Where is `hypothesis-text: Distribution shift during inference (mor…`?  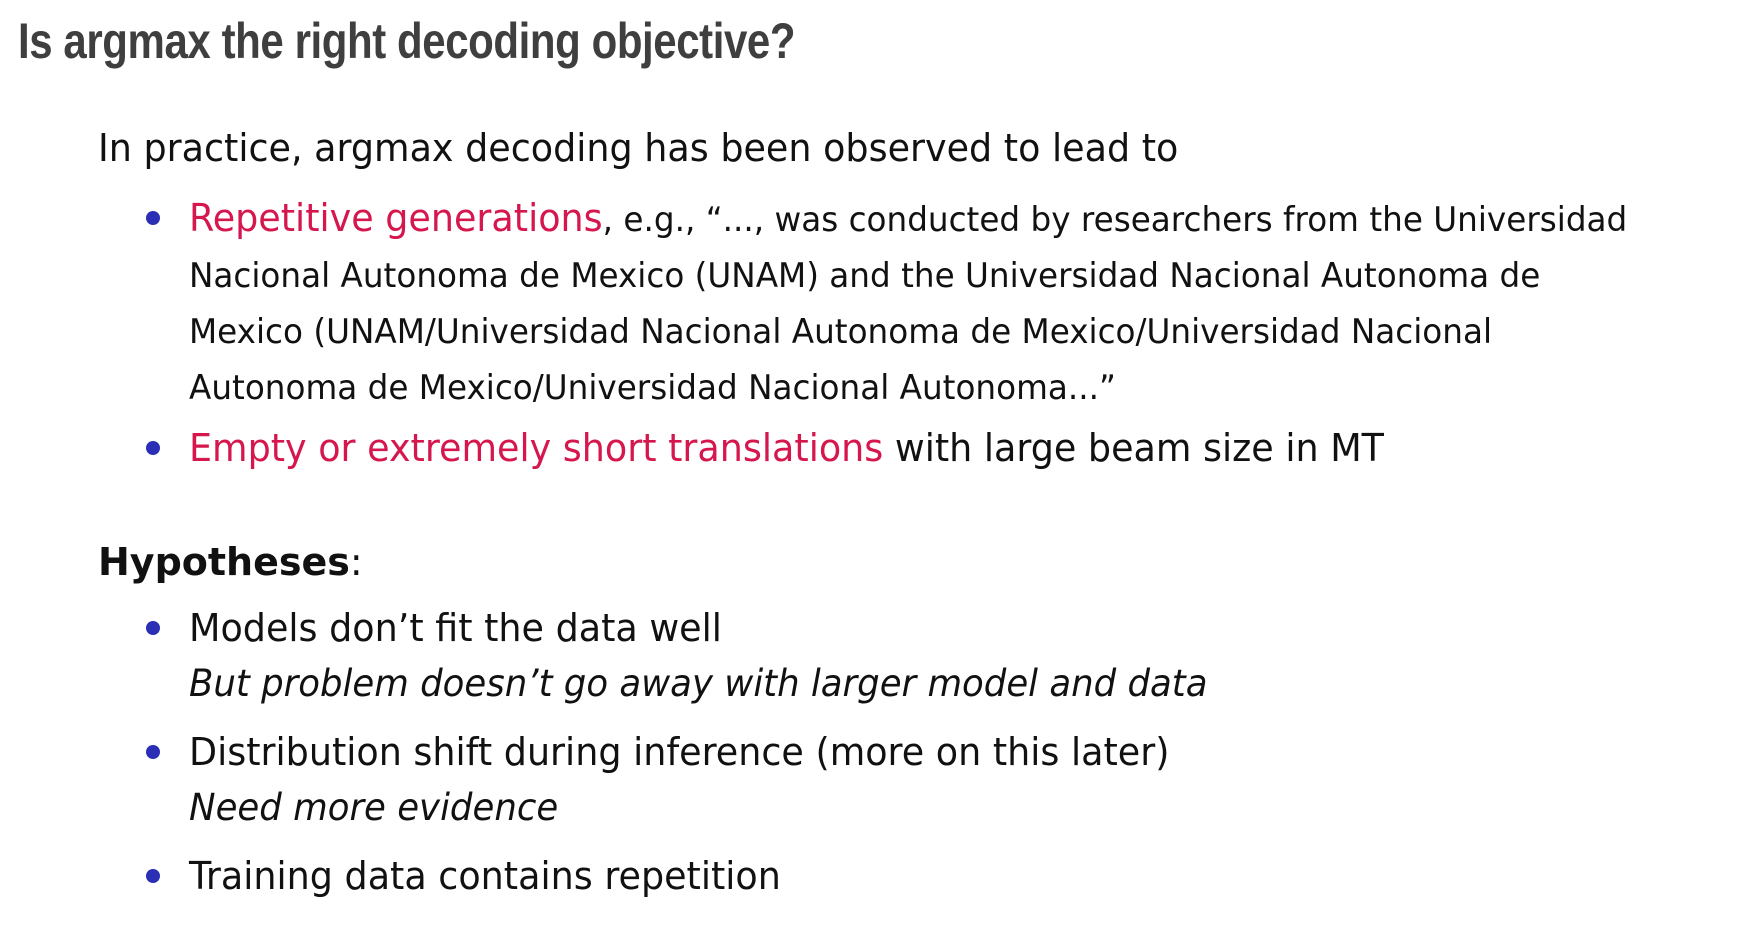
hypothesis-text: Distribution shift during inference (mor… is located at coordinates (679, 752).